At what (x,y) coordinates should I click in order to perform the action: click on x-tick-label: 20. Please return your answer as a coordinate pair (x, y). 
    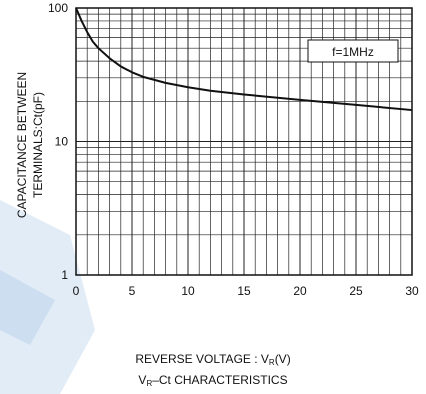
    Looking at the image, I should click on (300, 291).